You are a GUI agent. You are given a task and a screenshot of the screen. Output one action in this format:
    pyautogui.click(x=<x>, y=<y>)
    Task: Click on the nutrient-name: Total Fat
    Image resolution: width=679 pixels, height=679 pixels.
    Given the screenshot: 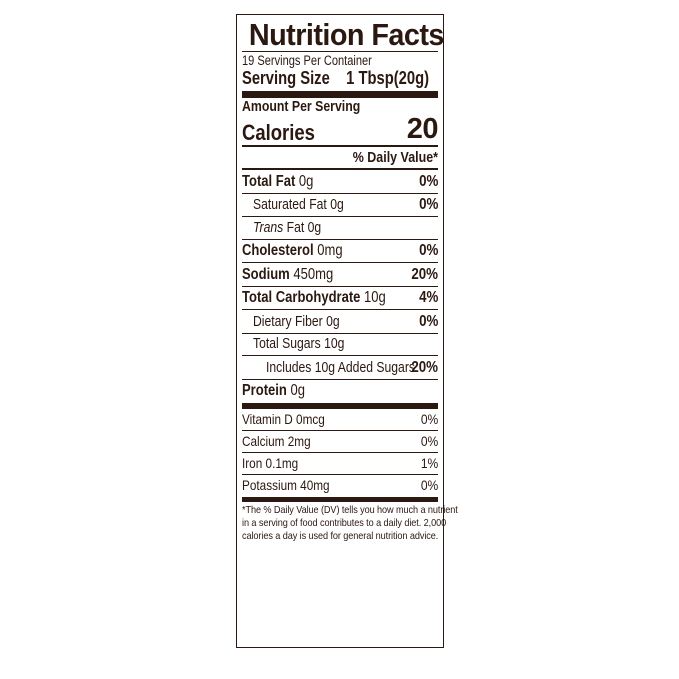 What is the action you would take?
    pyautogui.click(x=269, y=181)
    